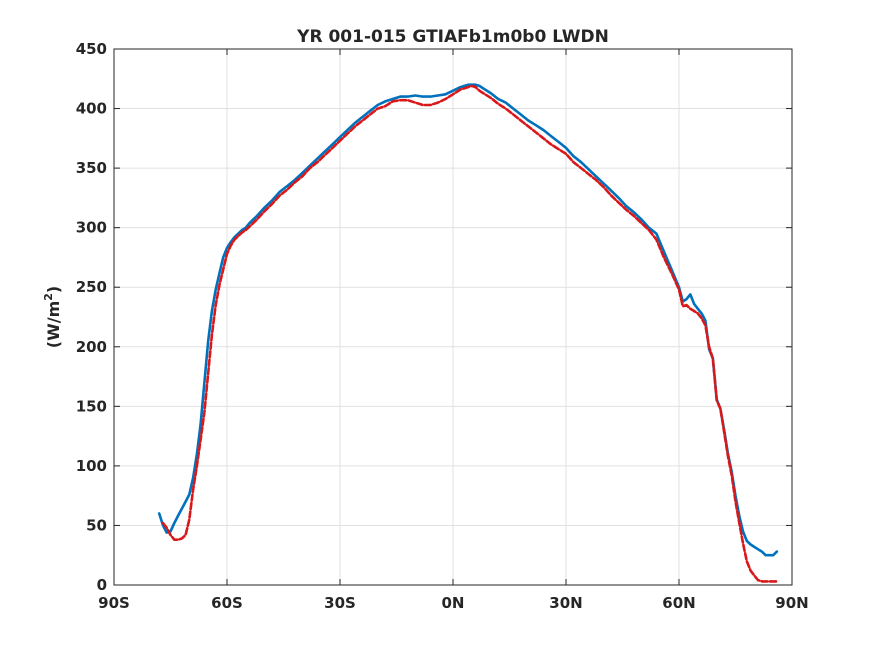  What do you see at coordinates (102, 585) in the screenshot?
I see `y-tick-label: 0` at bounding box center [102, 585].